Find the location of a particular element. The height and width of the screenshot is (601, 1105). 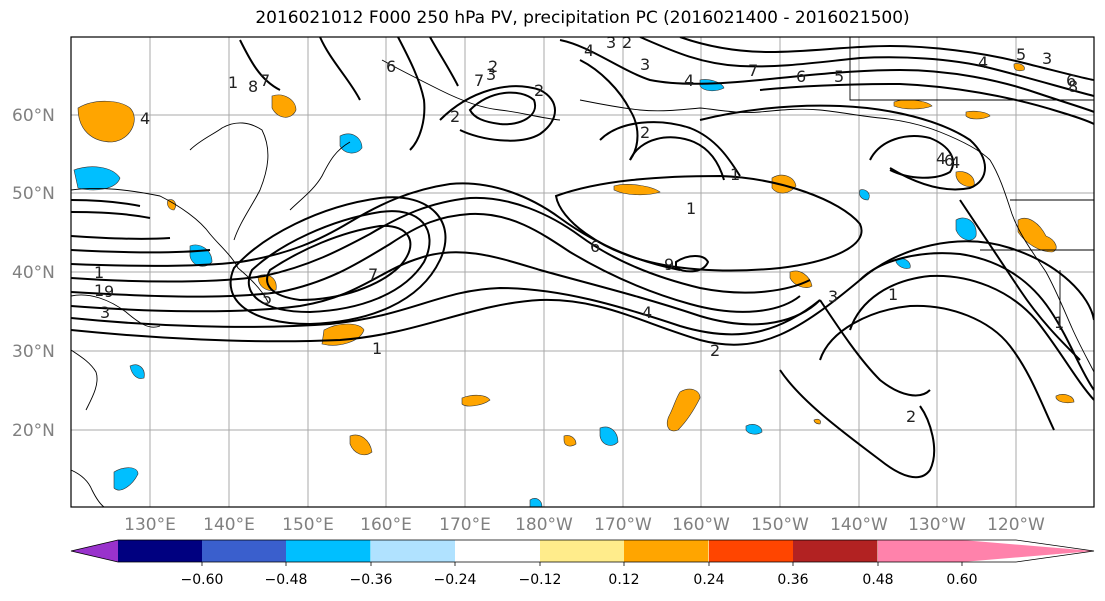

lat-label: 40°N is located at coordinates (33, 273).